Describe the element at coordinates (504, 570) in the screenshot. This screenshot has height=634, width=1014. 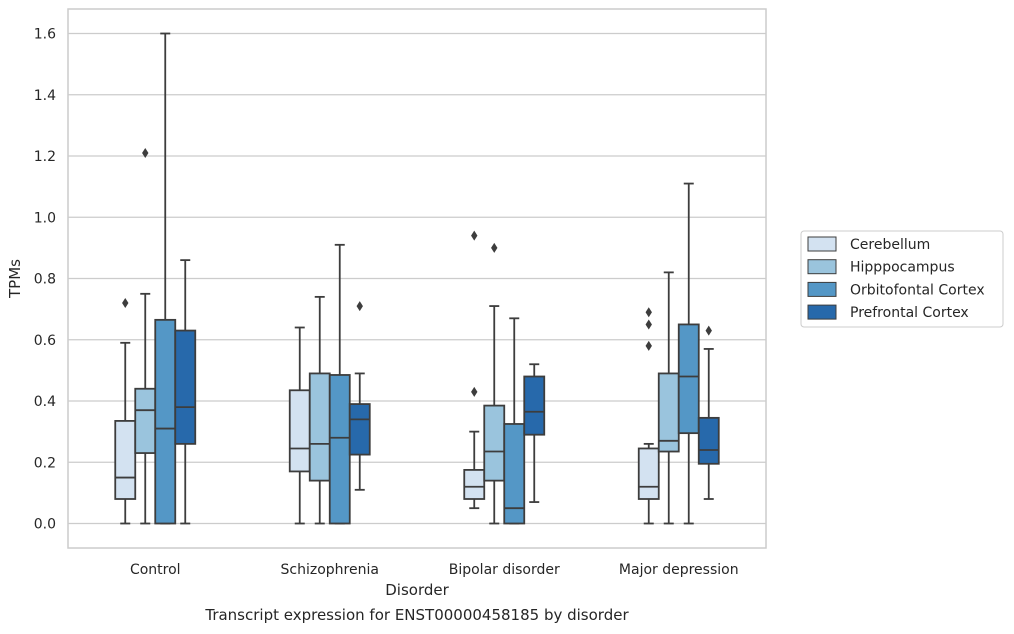
I see `x-tick-label: Bipolar disorder` at that location.